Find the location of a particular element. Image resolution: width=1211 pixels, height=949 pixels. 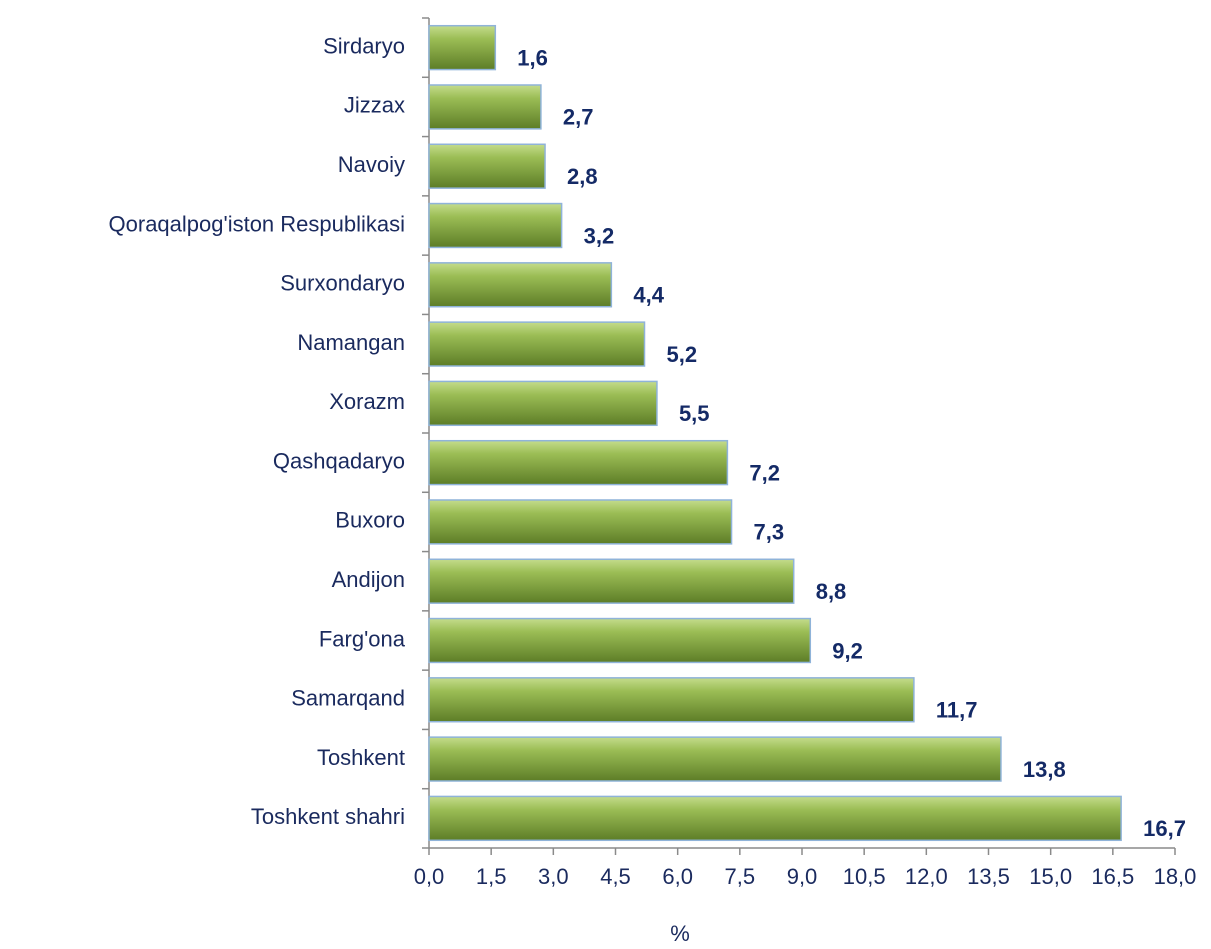

value-label: 2,7 is located at coordinates (578, 117).